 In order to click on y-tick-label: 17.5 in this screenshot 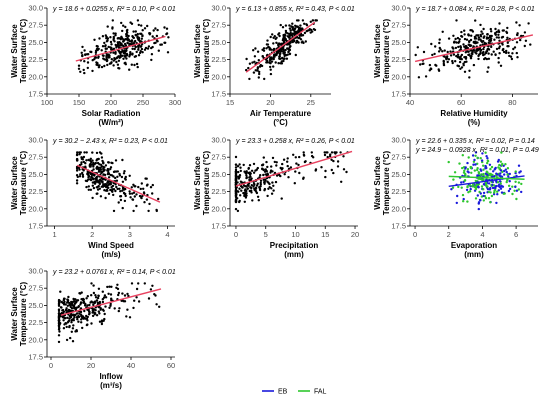, I will do `click(35, 226)`.